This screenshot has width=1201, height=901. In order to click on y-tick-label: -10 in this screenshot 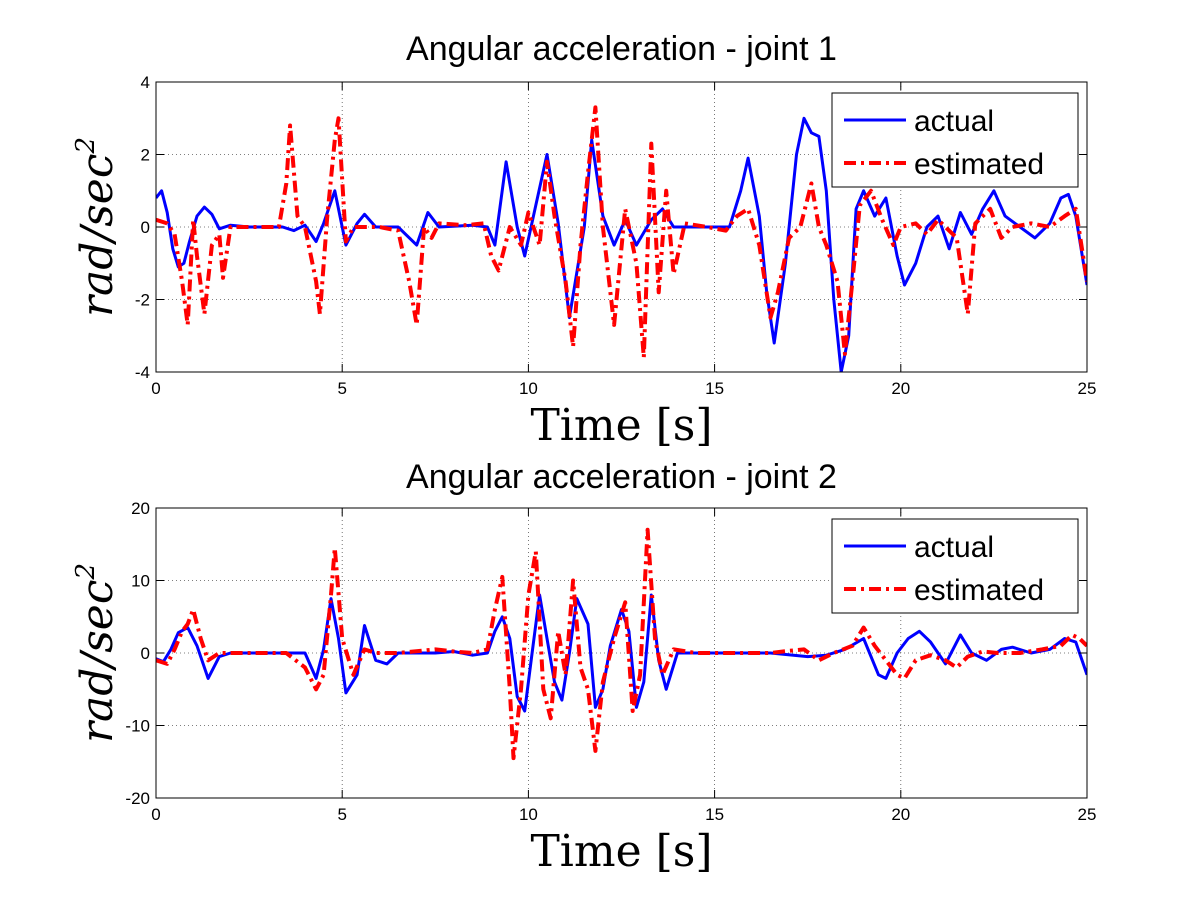, I will do `click(137, 726)`.